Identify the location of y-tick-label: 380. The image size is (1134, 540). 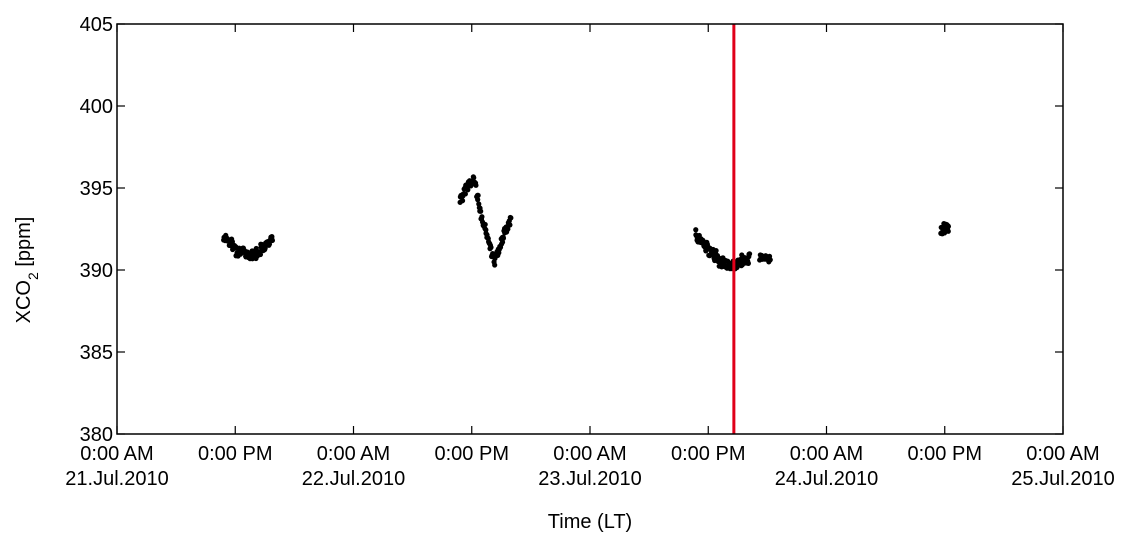
(96, 435).